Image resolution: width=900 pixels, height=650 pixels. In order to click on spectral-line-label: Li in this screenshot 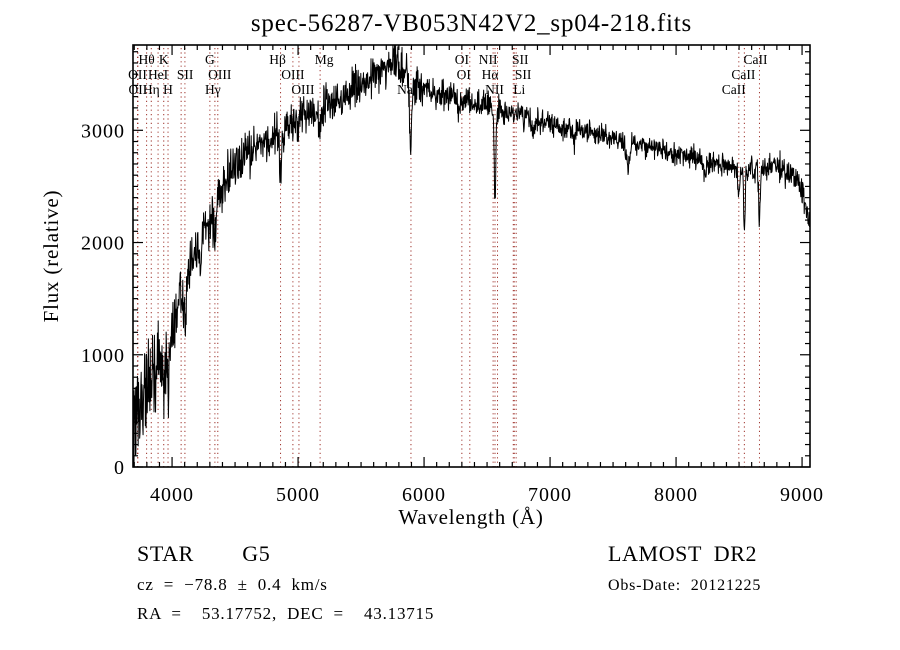, I will do `click(519, 89)`.